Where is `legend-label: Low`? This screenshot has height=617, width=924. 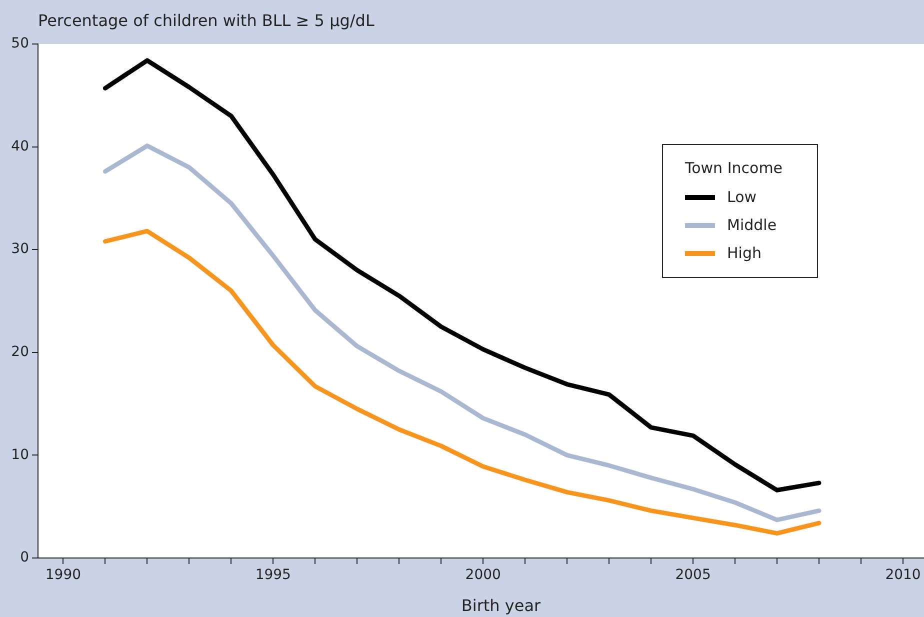
legend-label: Low is located at coordinates (742, 197).